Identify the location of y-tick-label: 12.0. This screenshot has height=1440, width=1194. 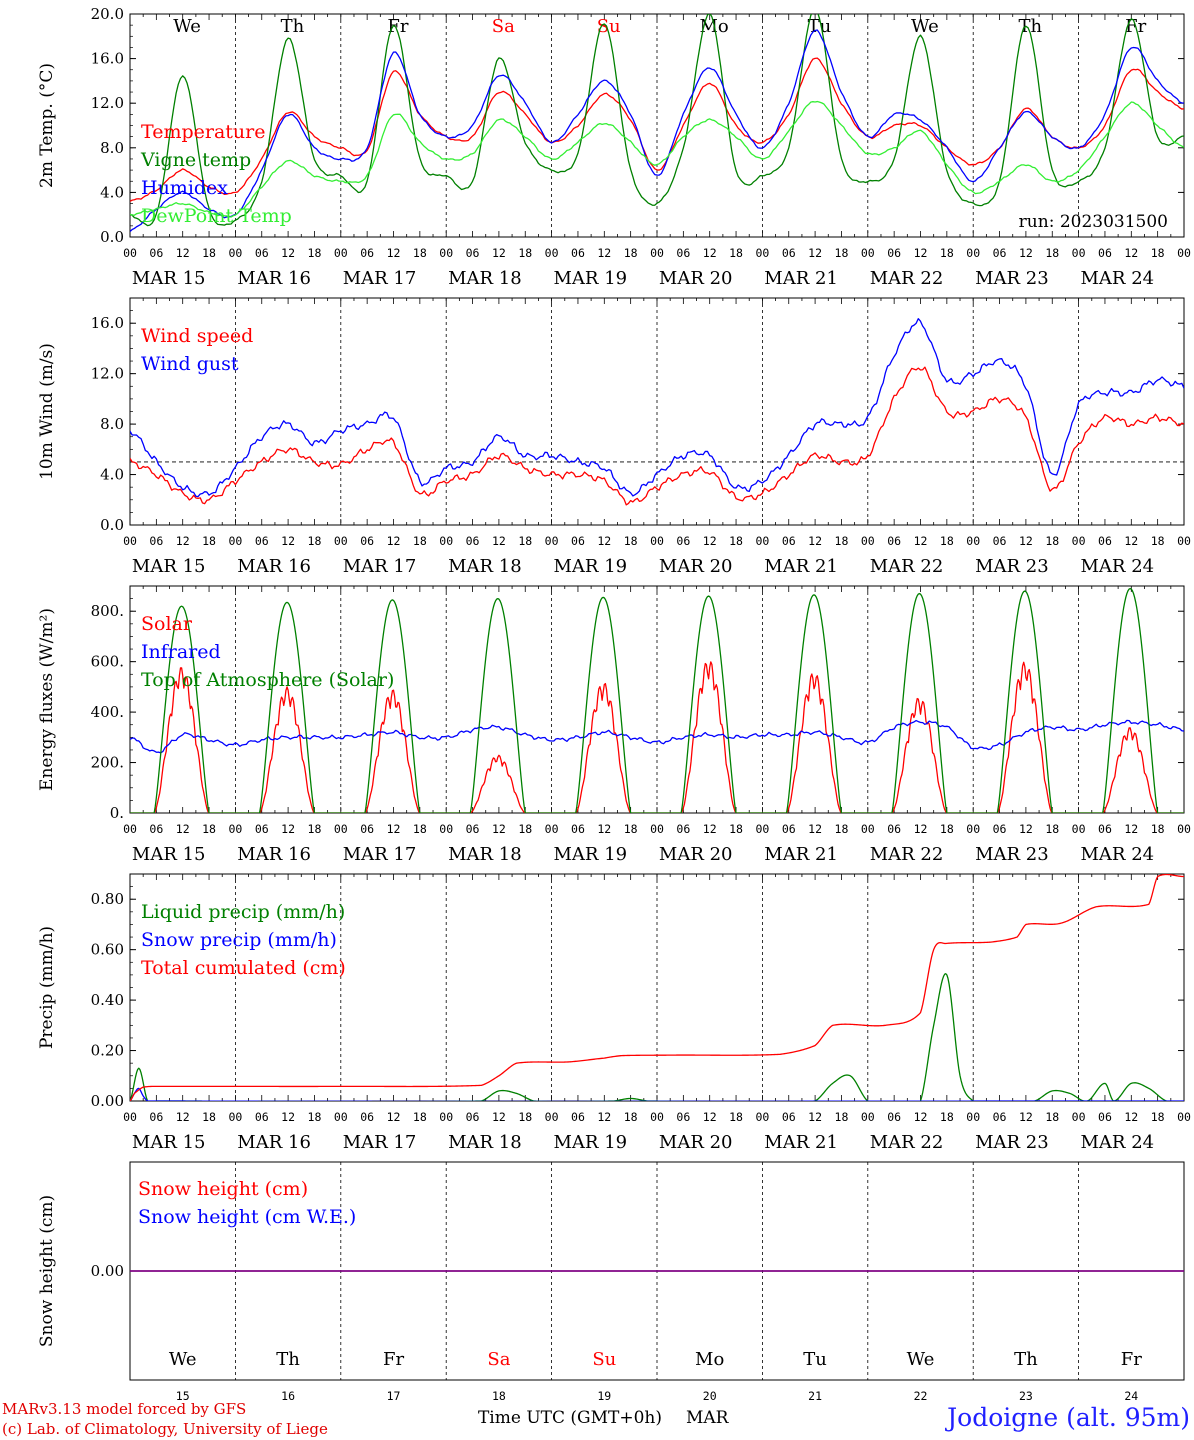
(107, 374).